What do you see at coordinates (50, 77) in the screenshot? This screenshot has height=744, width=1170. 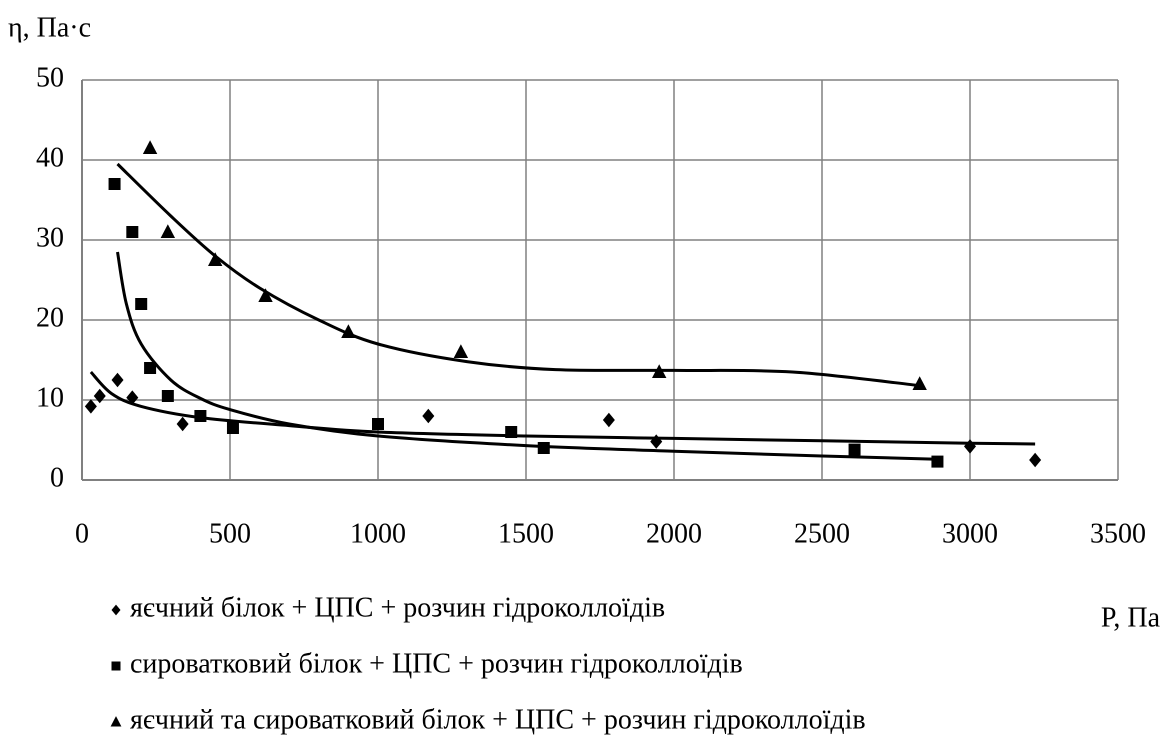 I see `y-tick-label: 50` at bounding box center [50, 77].